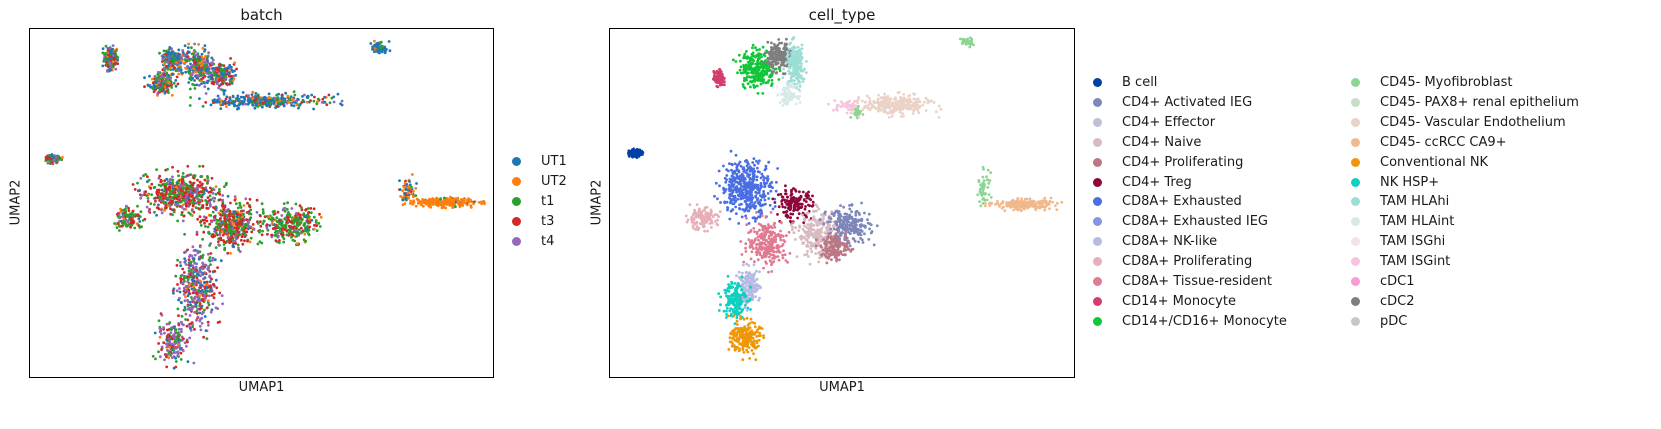 Image resolution: width=1661 pixels, height=429 pixels. What do you see at coordinates (16, 202) in the screenshot?
I see `y-axis-label-batch: UMAP2` at bounding box center [16, 202].